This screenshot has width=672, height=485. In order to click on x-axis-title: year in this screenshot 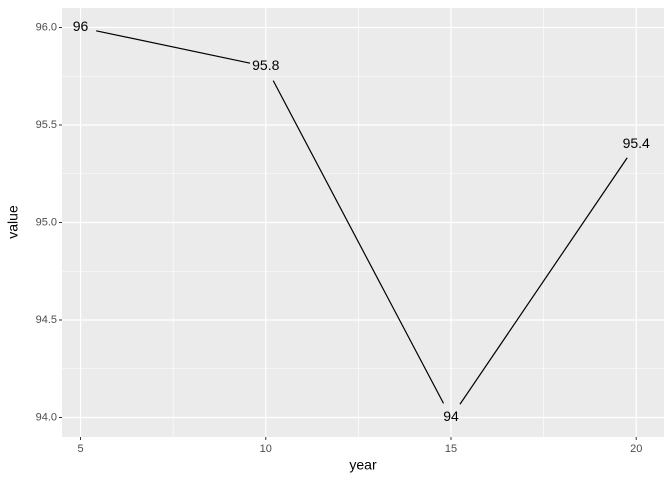, I will do `click(363, 465)`.